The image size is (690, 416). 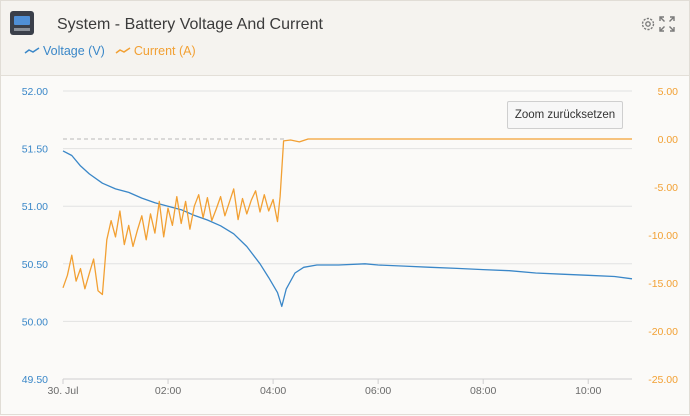 What do you see at coordinates (164, 51) in the screenshot?
I see `legend-label-current: Current (A)` at bounding box center [164, 51].